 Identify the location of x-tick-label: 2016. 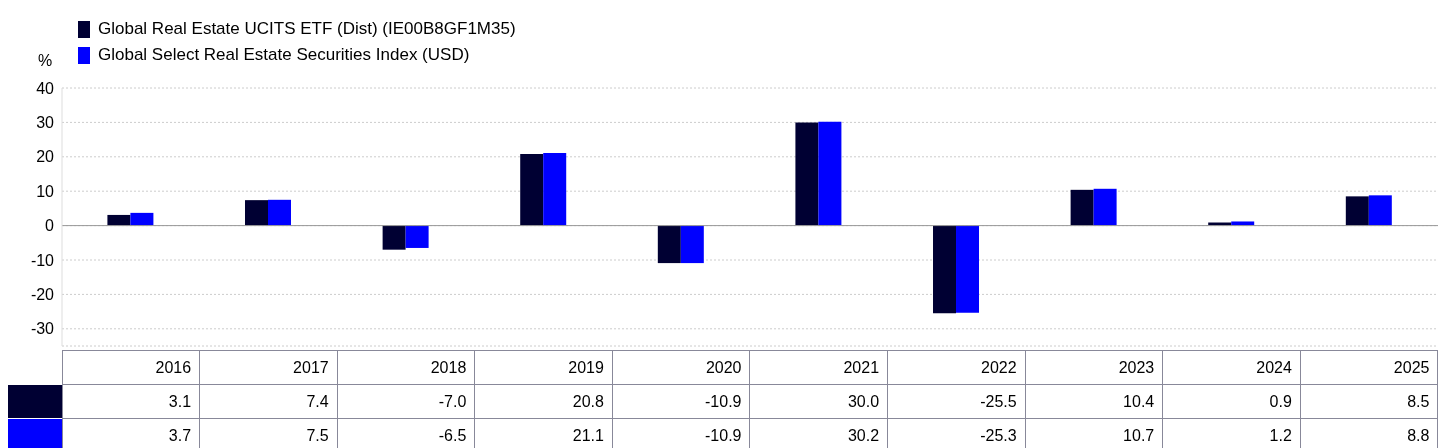
(131, 367).